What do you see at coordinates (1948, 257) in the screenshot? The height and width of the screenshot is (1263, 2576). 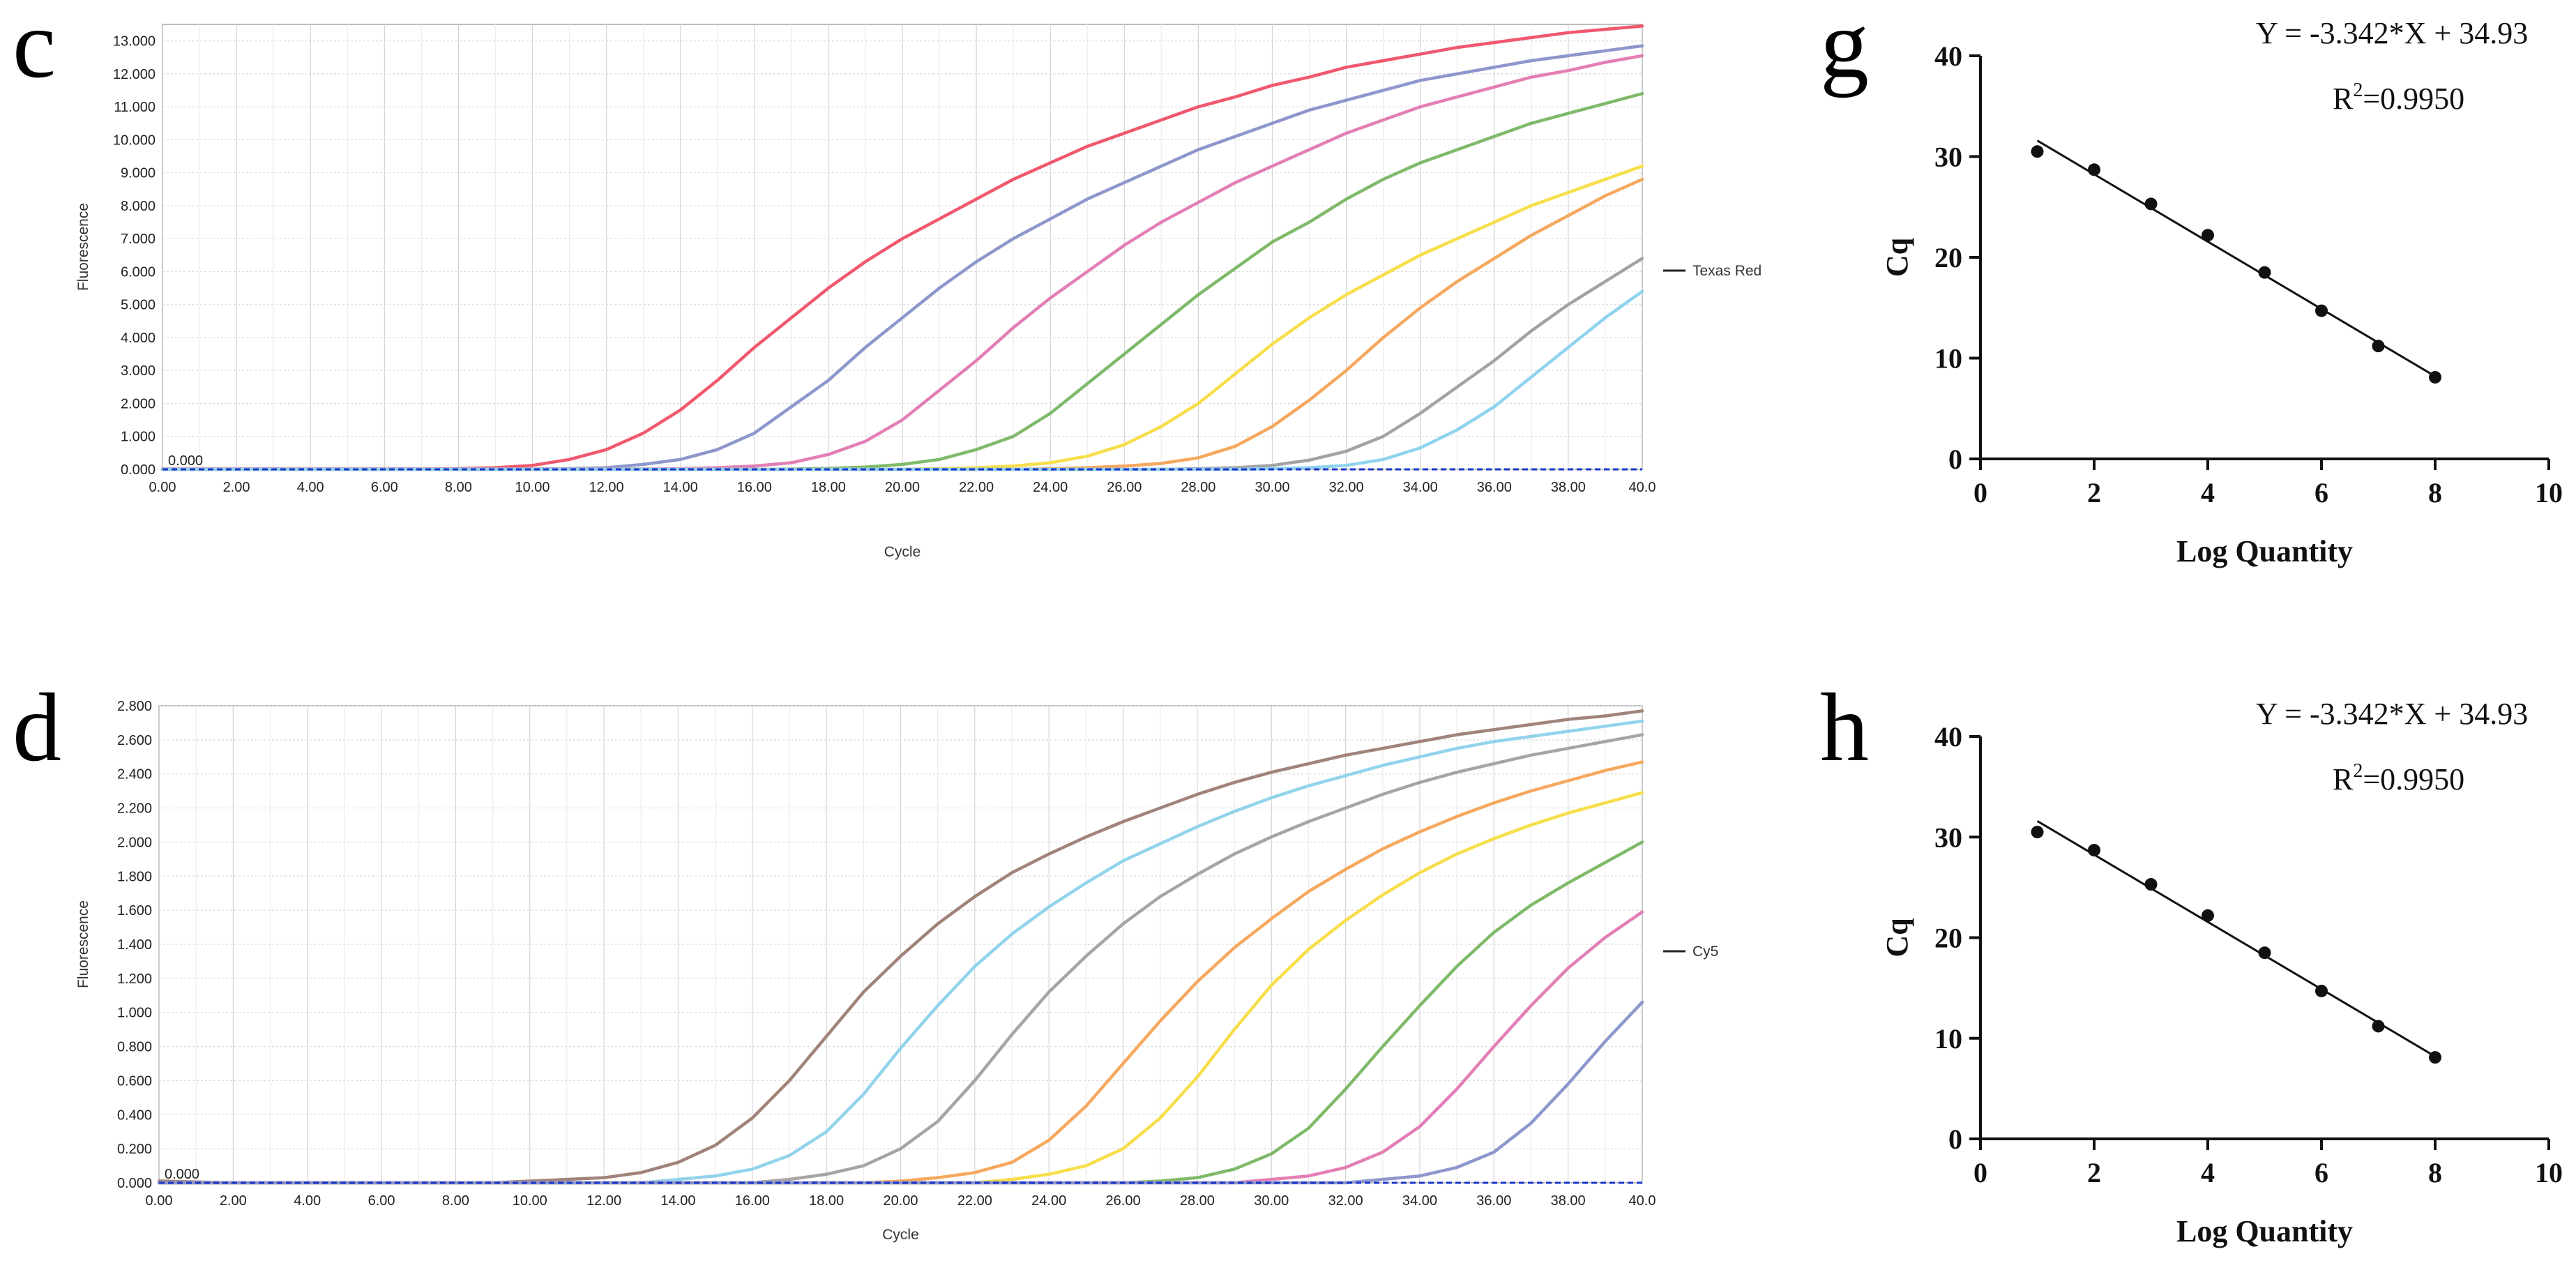 I see `y-tick-label: 20` at bounding box center [1948, 257].